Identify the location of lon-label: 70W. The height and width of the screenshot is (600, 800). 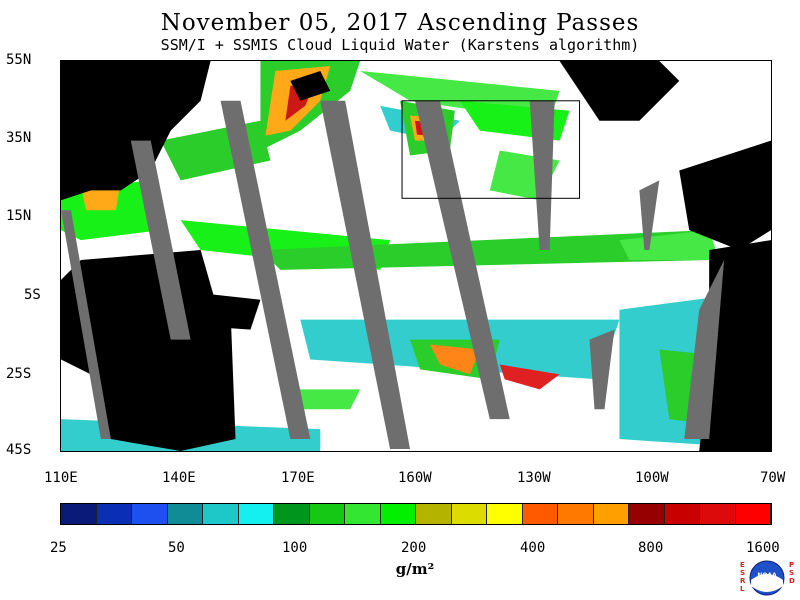
(773, 478).